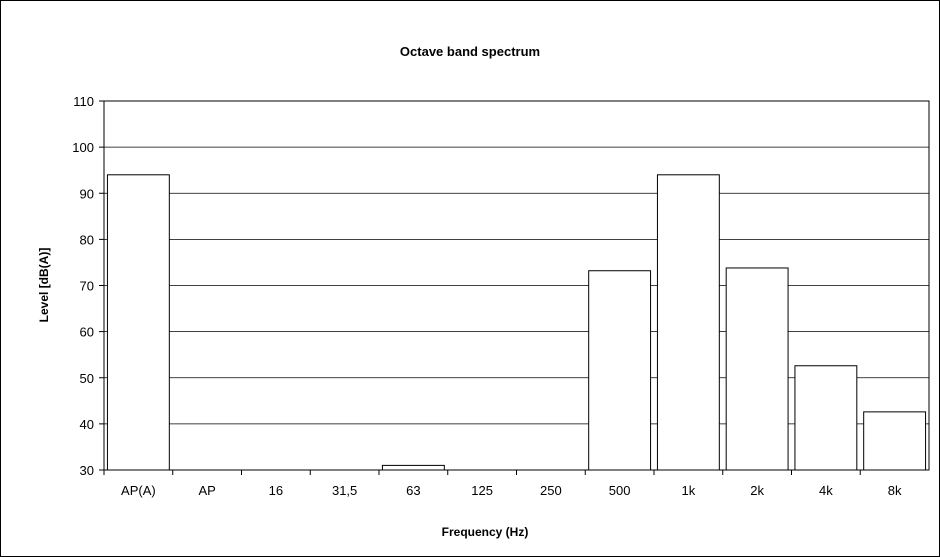 This screenshot has height=557, width=940. What do you see at coordinates (502, 484) in the screenshot?
I see `x-axis-ticks: AP(A) AP 16 31,5 63 125 250 500 1k 2k 4k 8k` at bounding box center [502, 484].